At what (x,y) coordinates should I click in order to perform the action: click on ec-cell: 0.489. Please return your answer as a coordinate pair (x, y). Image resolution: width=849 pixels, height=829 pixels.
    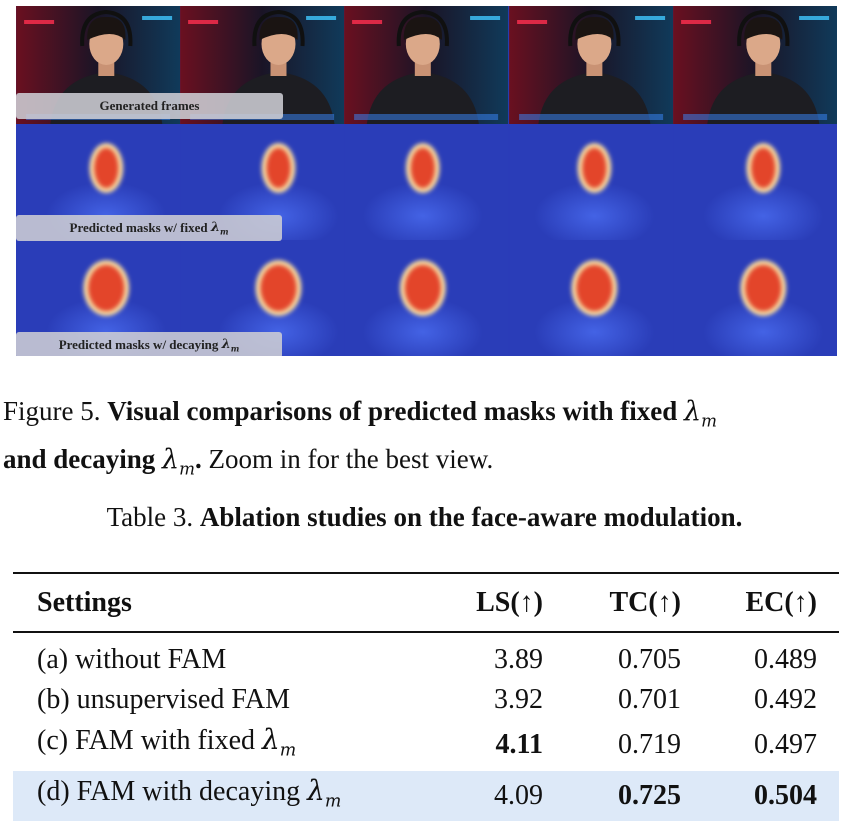
    Looking at the image, I should click on (785, 659).